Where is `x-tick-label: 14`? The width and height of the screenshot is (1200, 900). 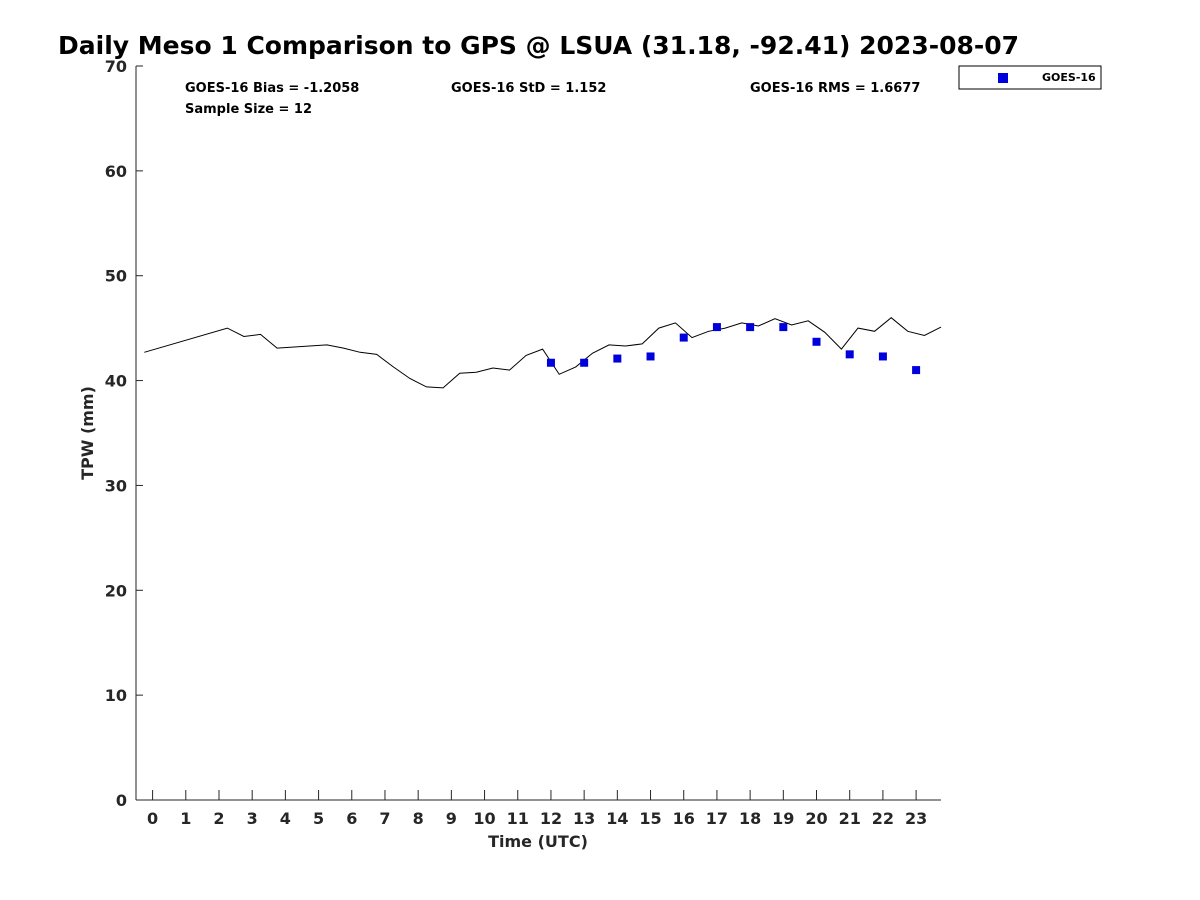 x-tick-label: 14 is located at coordinates (617, 818).